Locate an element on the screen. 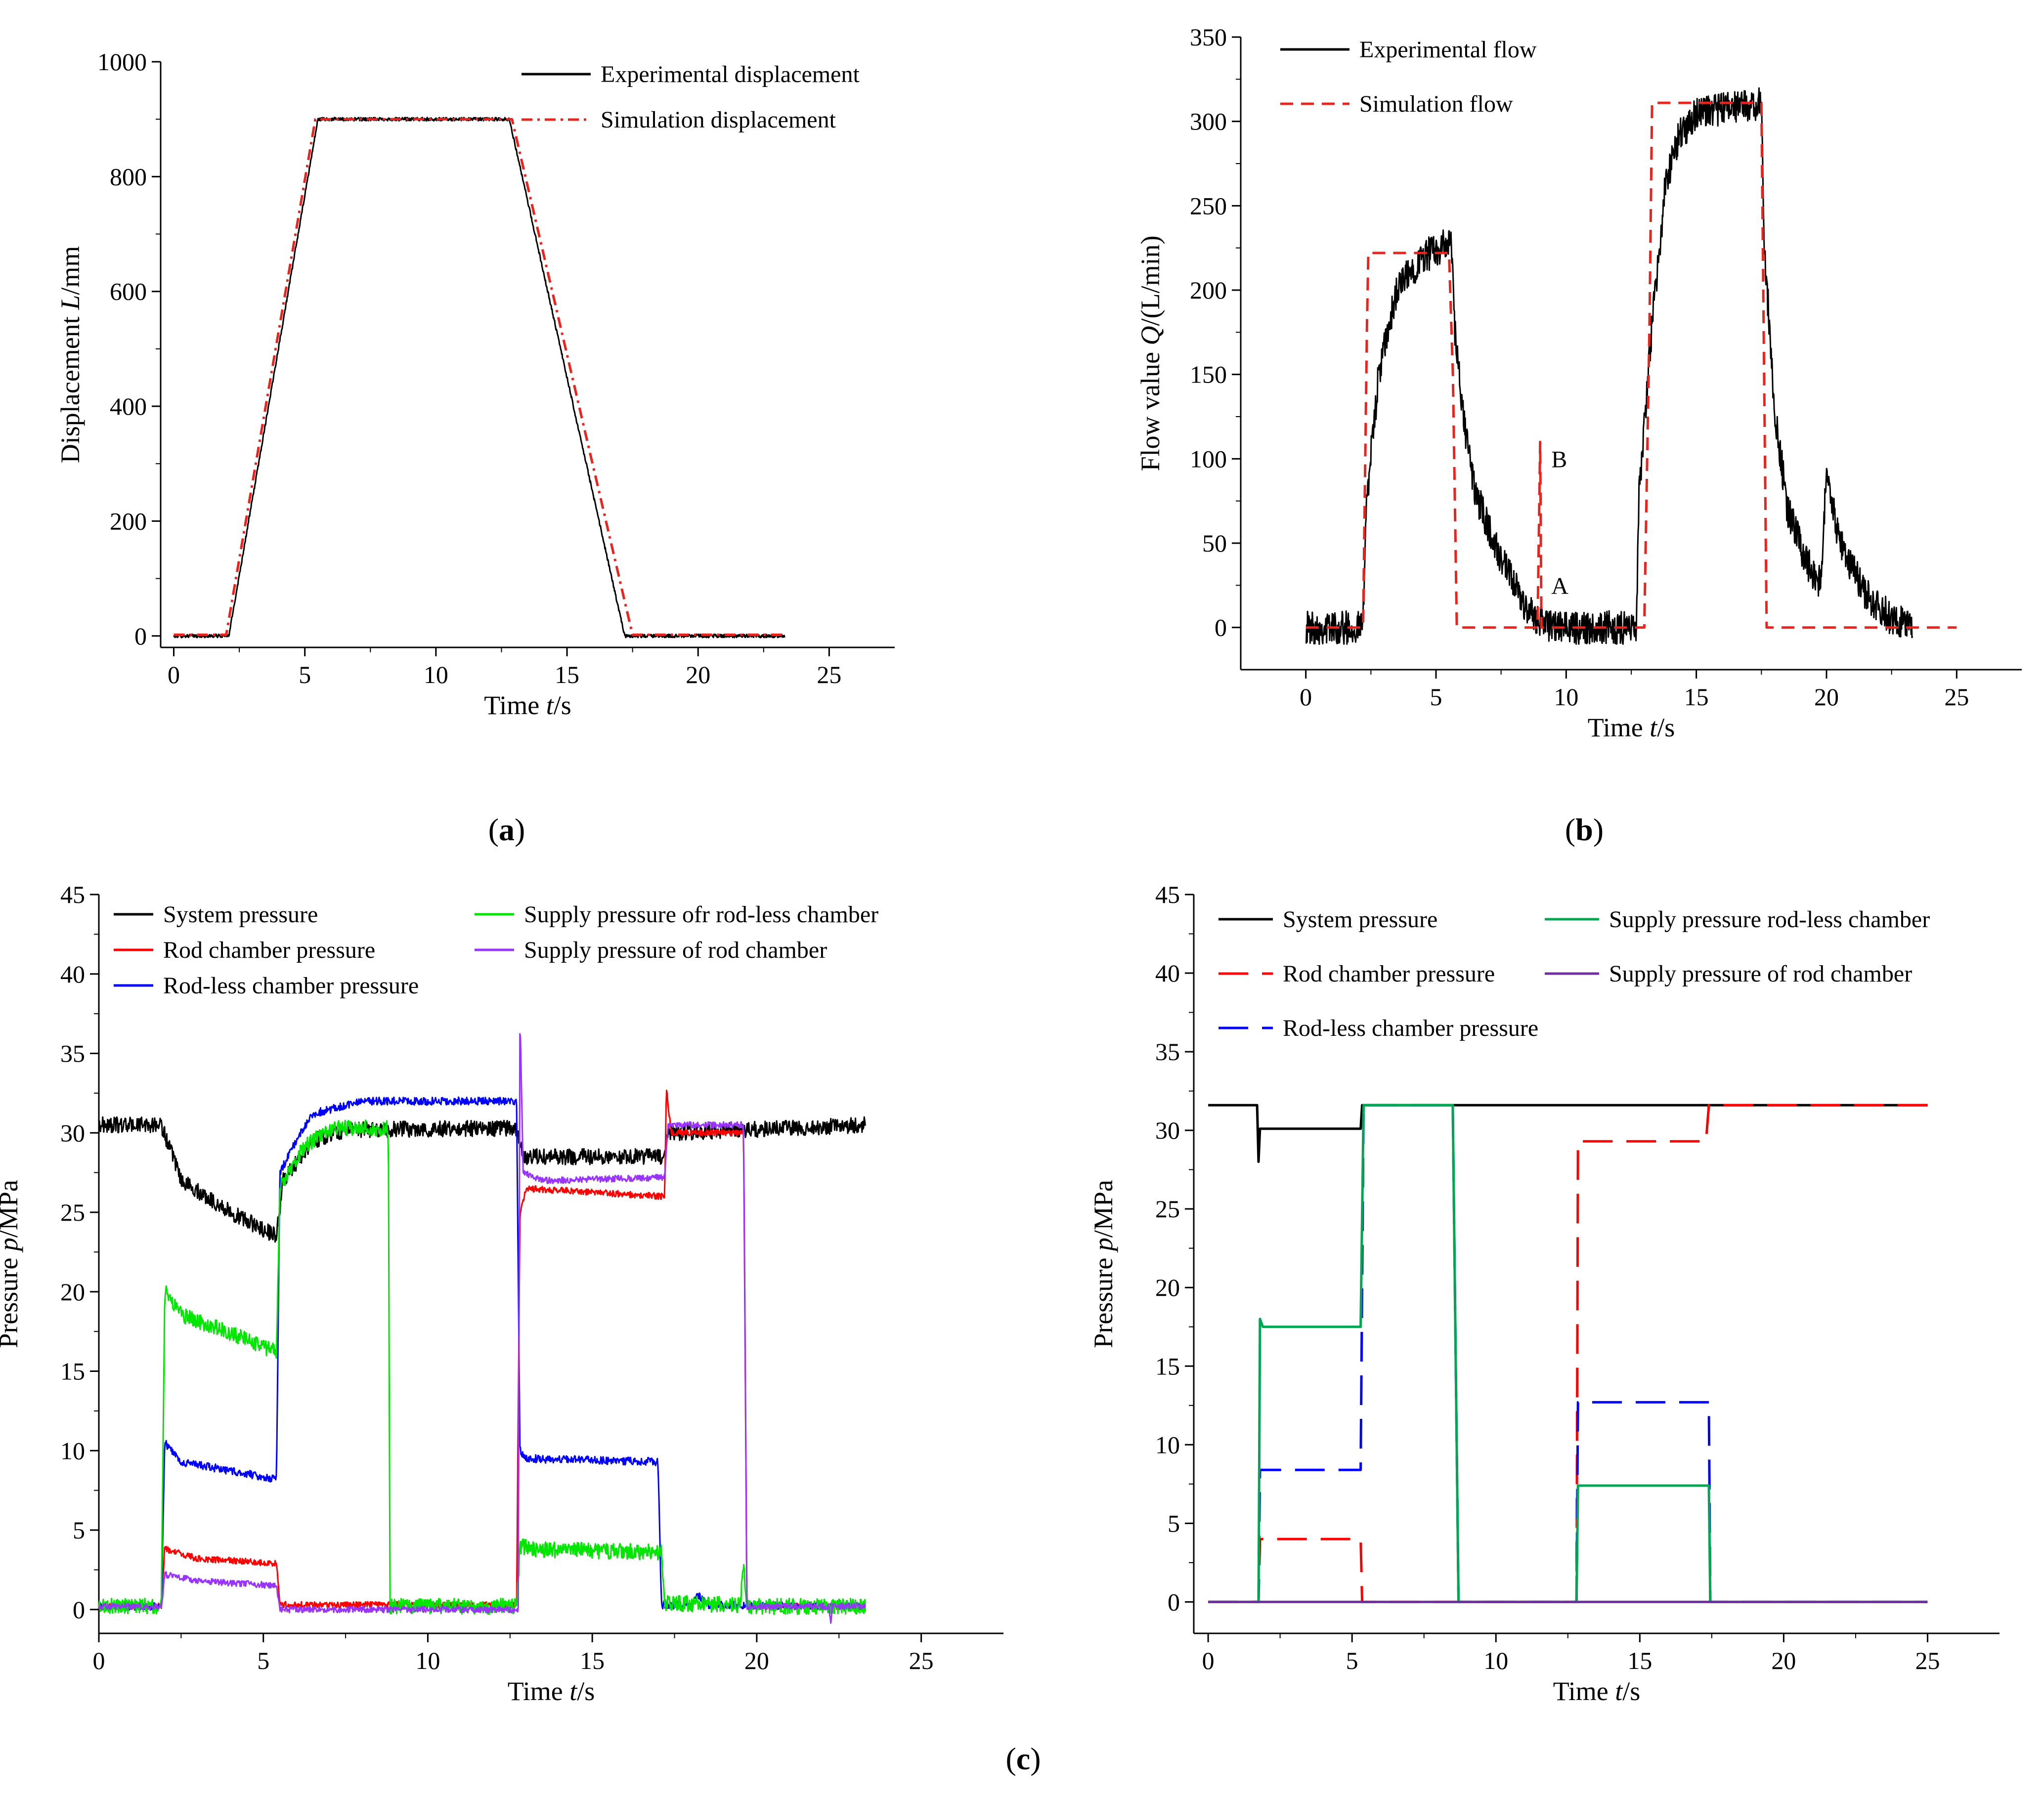 Image resolution: width=2044 pixels, height=1793 pixels. y-tick-label: 100 is located at coordinates (1208, 458).